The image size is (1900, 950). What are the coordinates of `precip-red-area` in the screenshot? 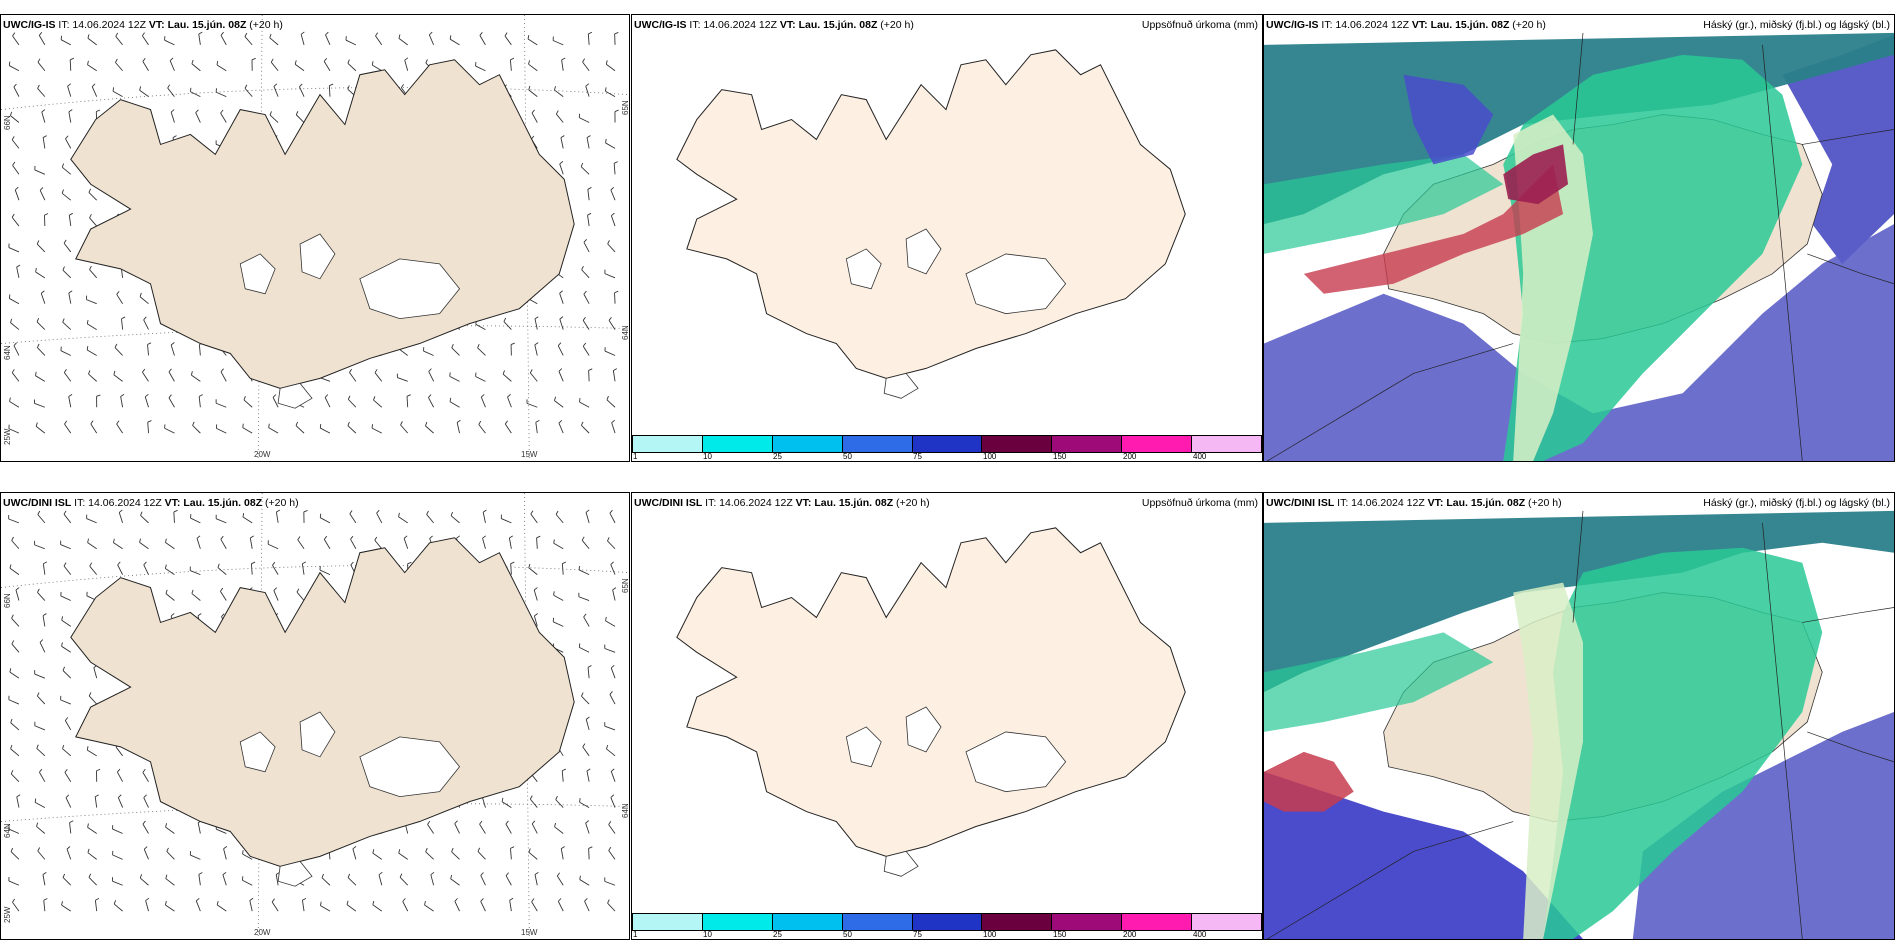 It's located at (1536, 174).